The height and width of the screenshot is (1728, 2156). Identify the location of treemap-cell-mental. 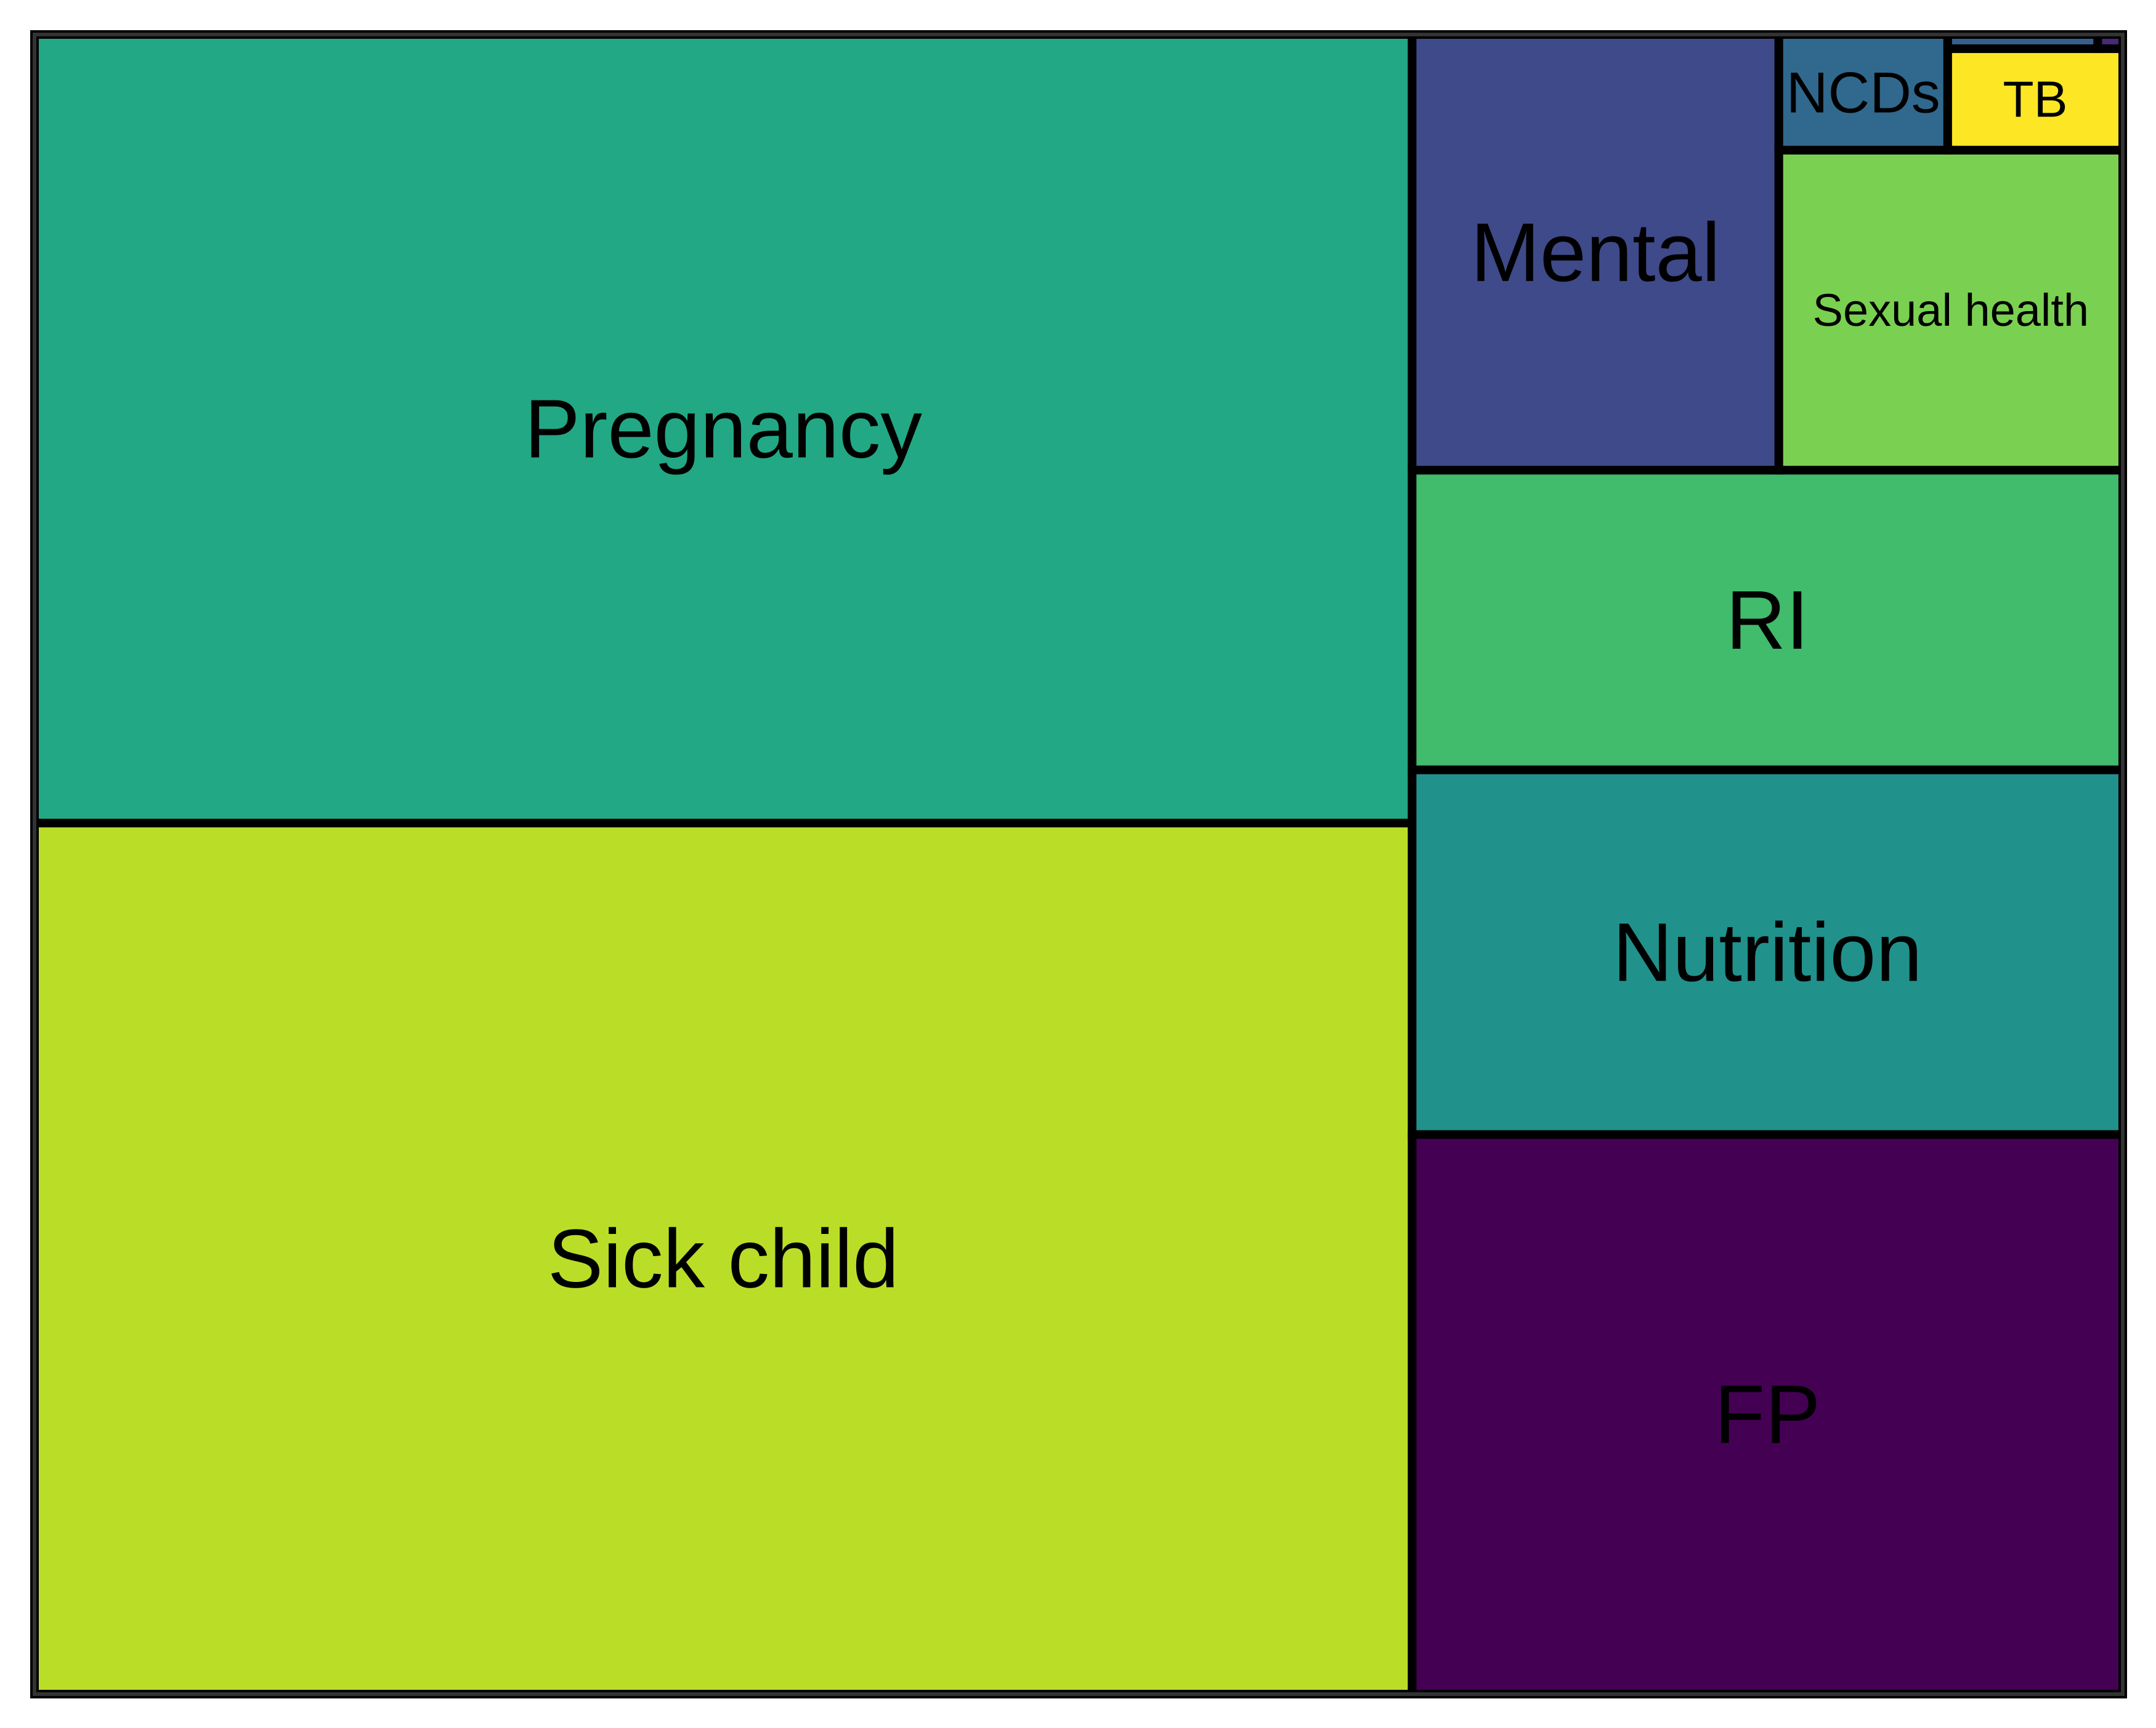
(1595, 253).